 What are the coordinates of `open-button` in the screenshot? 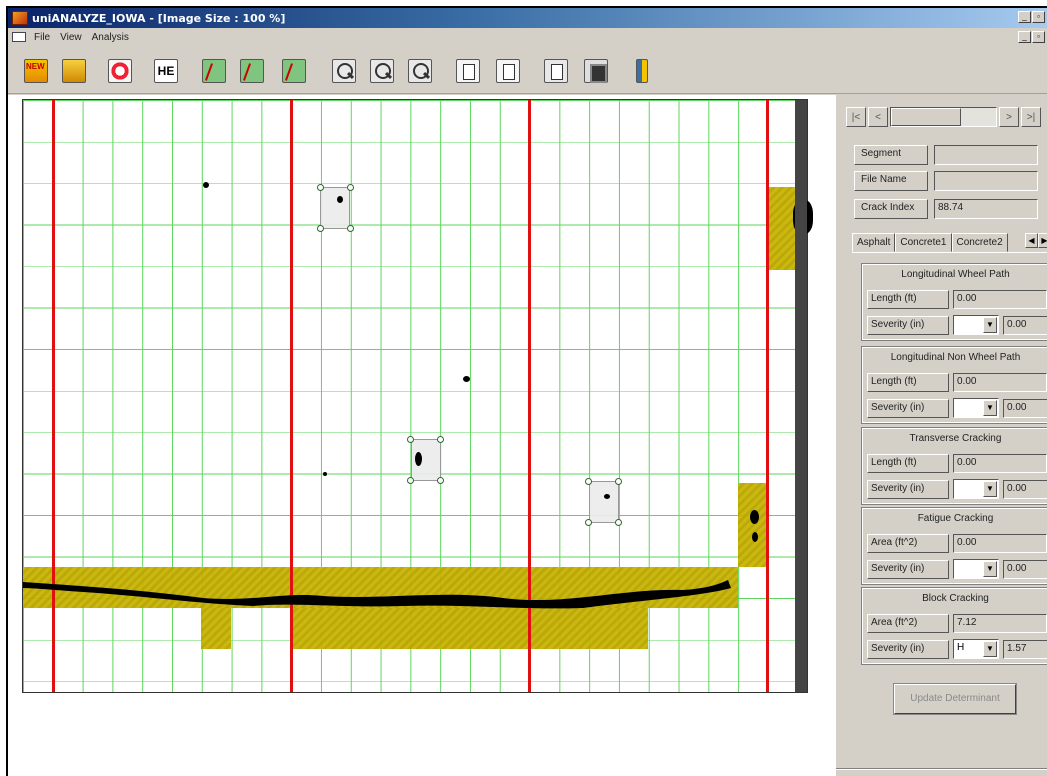 It's located at (74, 71).